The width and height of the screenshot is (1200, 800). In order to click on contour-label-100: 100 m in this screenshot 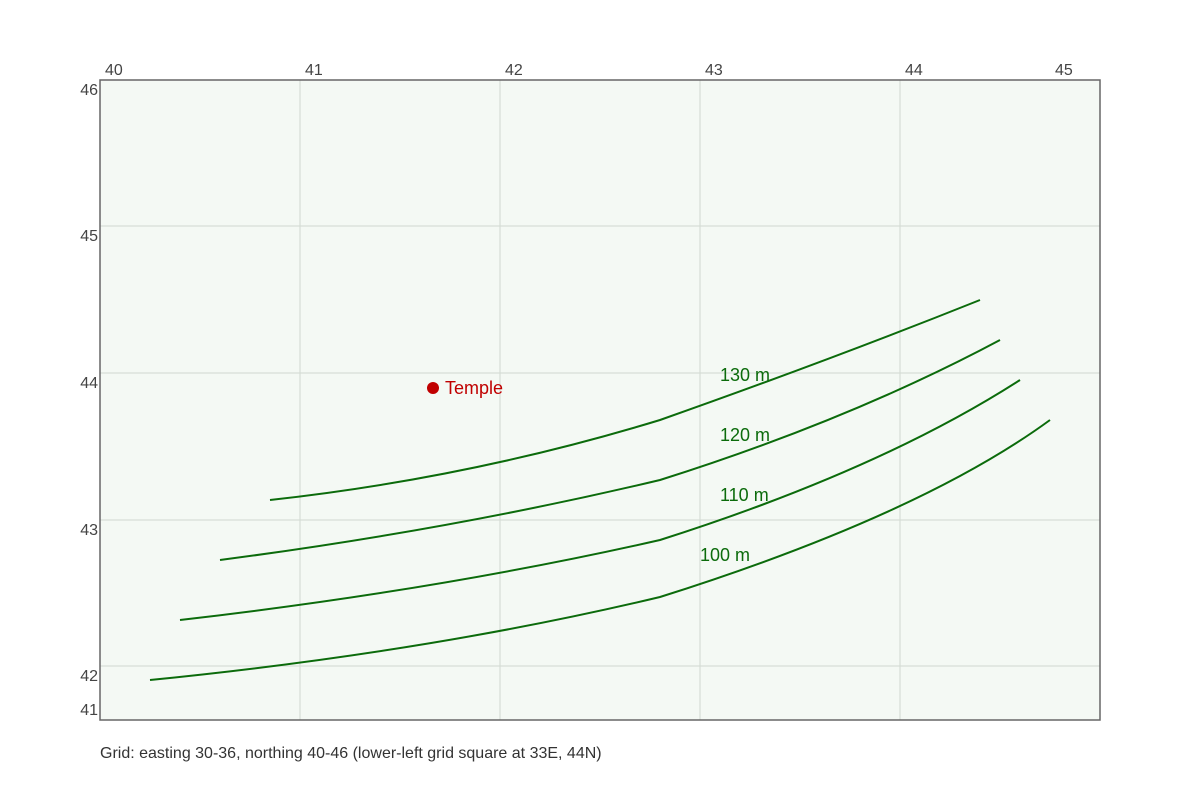, I will do `click(725, 555)`.